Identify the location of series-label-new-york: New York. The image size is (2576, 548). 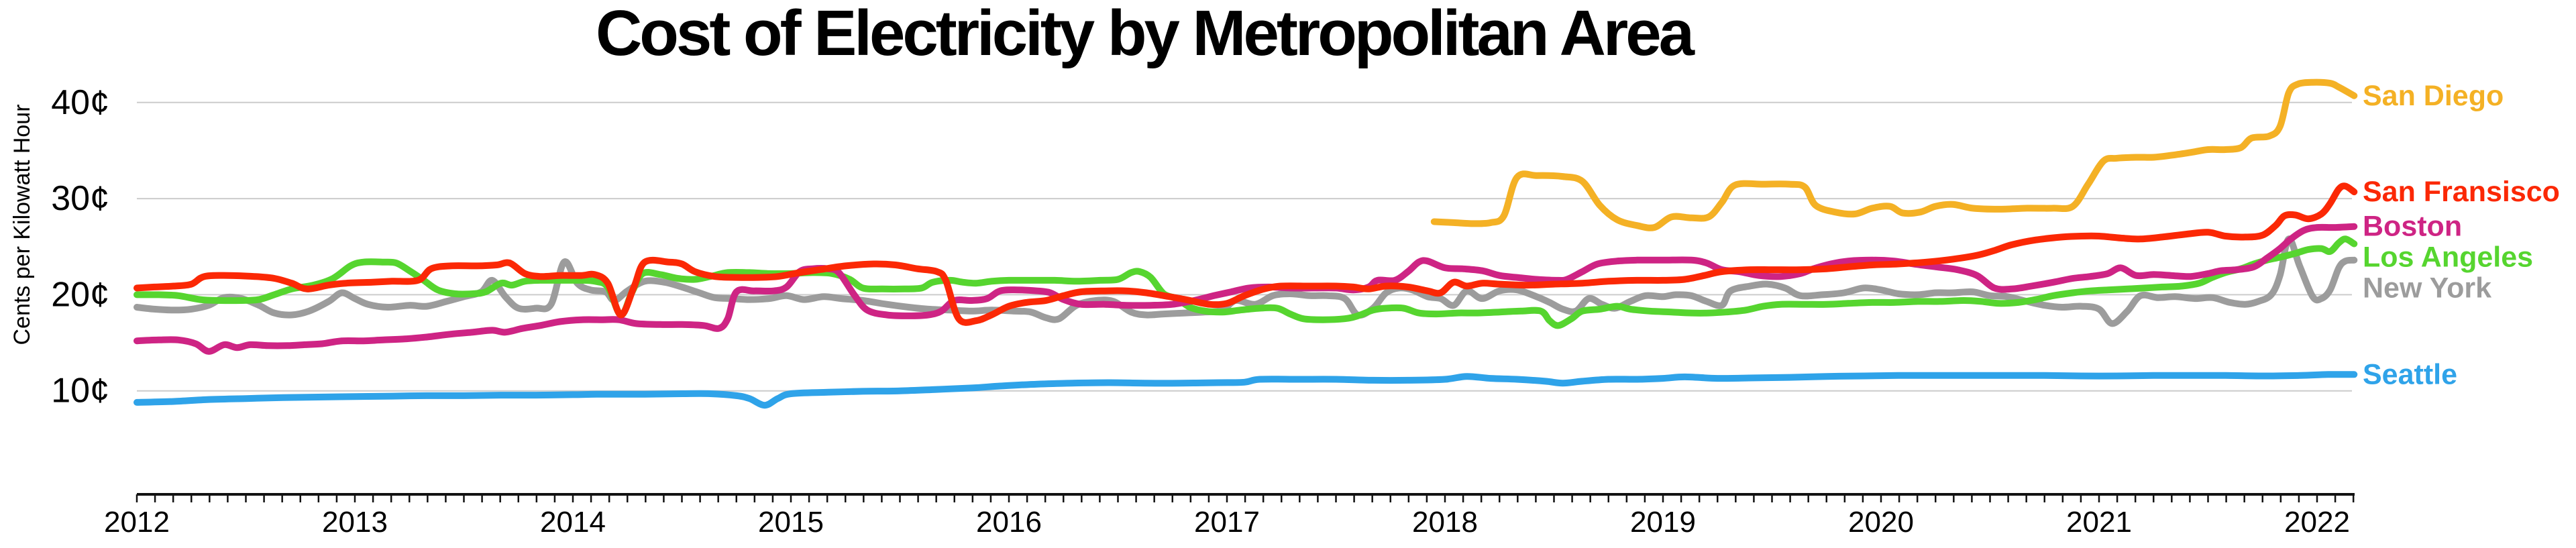
(2427, 288).